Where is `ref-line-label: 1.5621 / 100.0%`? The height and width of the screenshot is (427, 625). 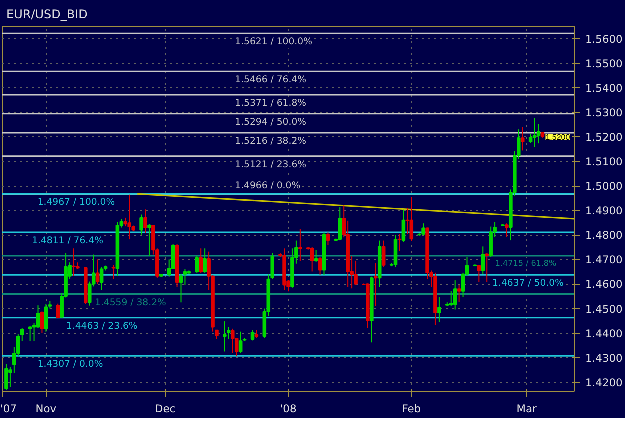 ref-line-label: 1.5621 / 100.0% is located at coordinates (274, 42).